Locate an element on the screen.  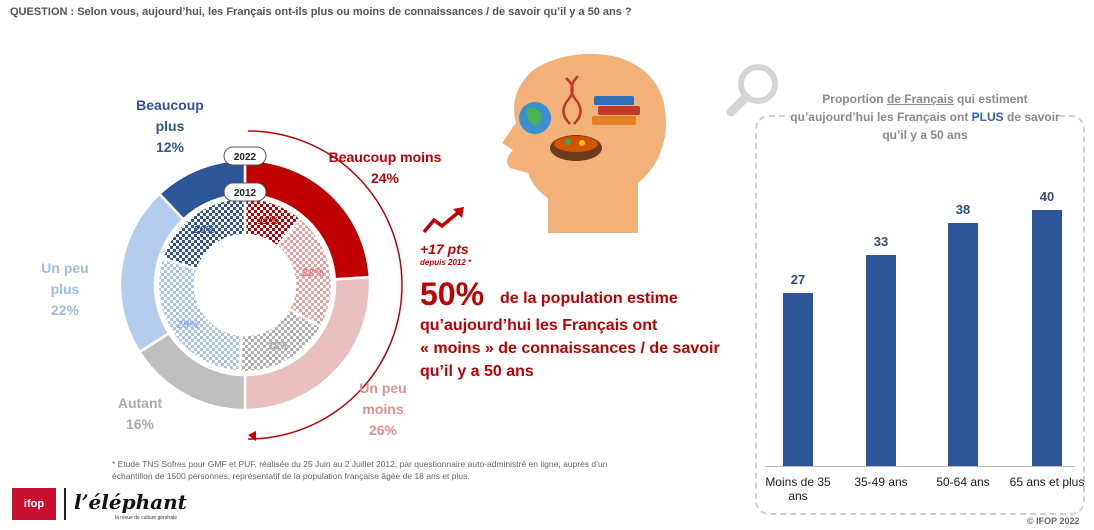
bar-65-ans-et-plus is located at coordinates (1047, 338).